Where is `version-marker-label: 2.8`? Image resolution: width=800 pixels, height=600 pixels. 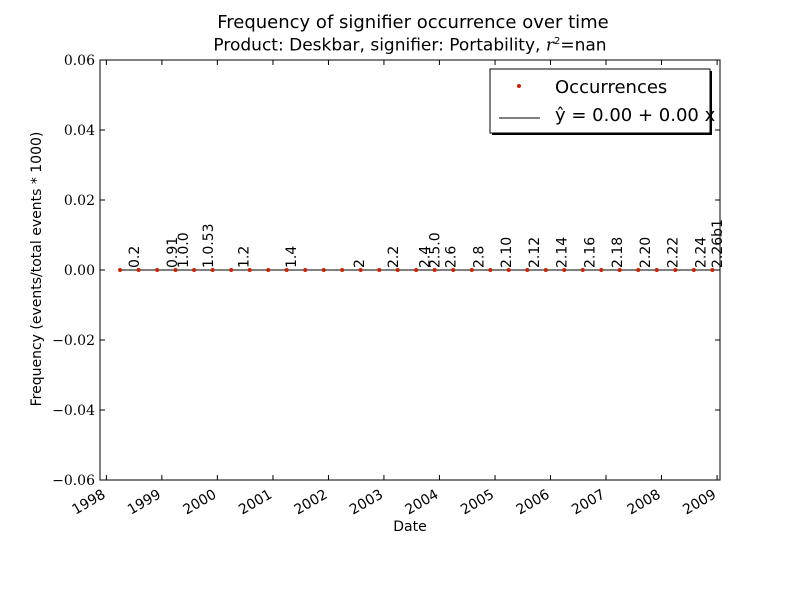 version-marker-label: 2.8 is located at coordinates (480, 257).